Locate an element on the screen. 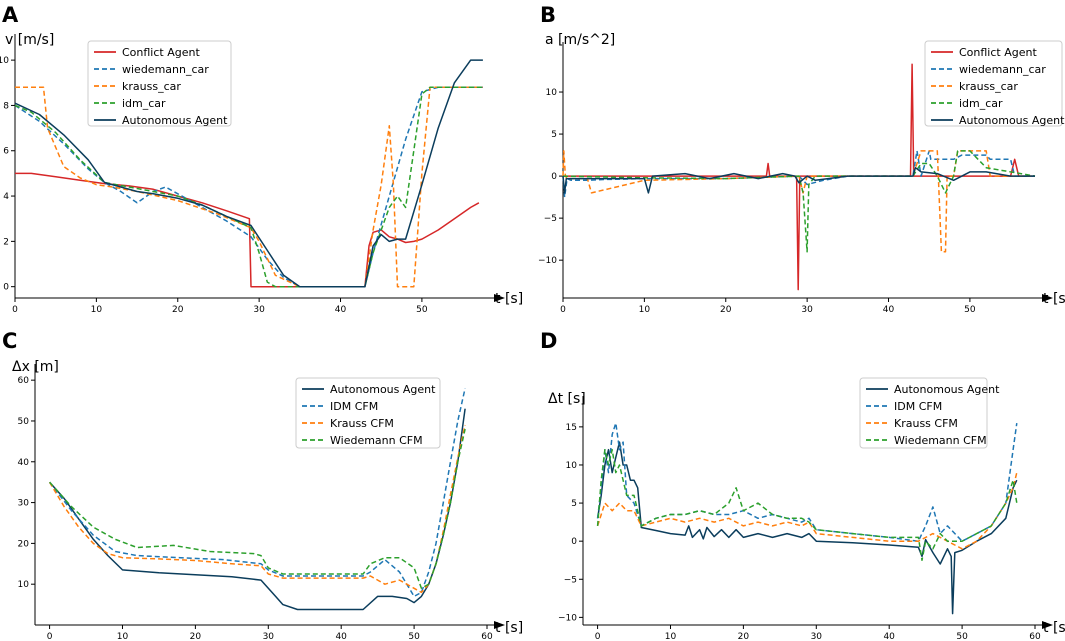 The image size is (1065, 641). x-tick-label-a: 40 is located at coordinates (341, 310).